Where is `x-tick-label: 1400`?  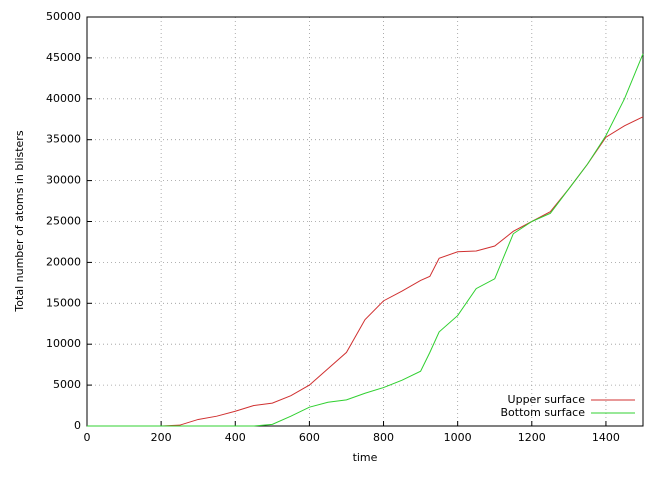
x-tick-label: 1400 is located at coordinates (606, 437).